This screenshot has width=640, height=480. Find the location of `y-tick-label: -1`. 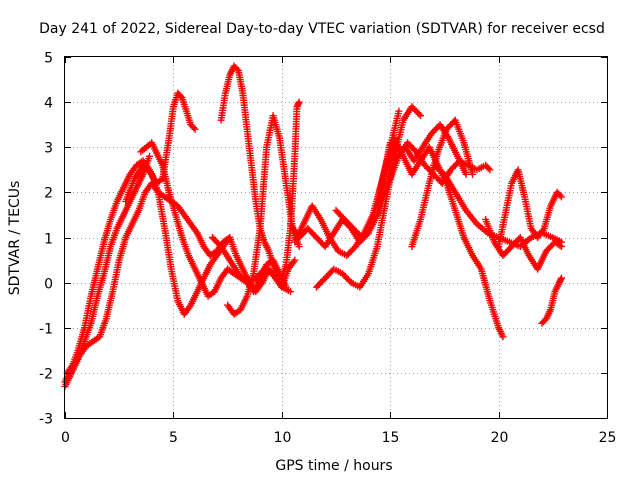

y-tick-label: -1 is located at coordinates (46, 330).